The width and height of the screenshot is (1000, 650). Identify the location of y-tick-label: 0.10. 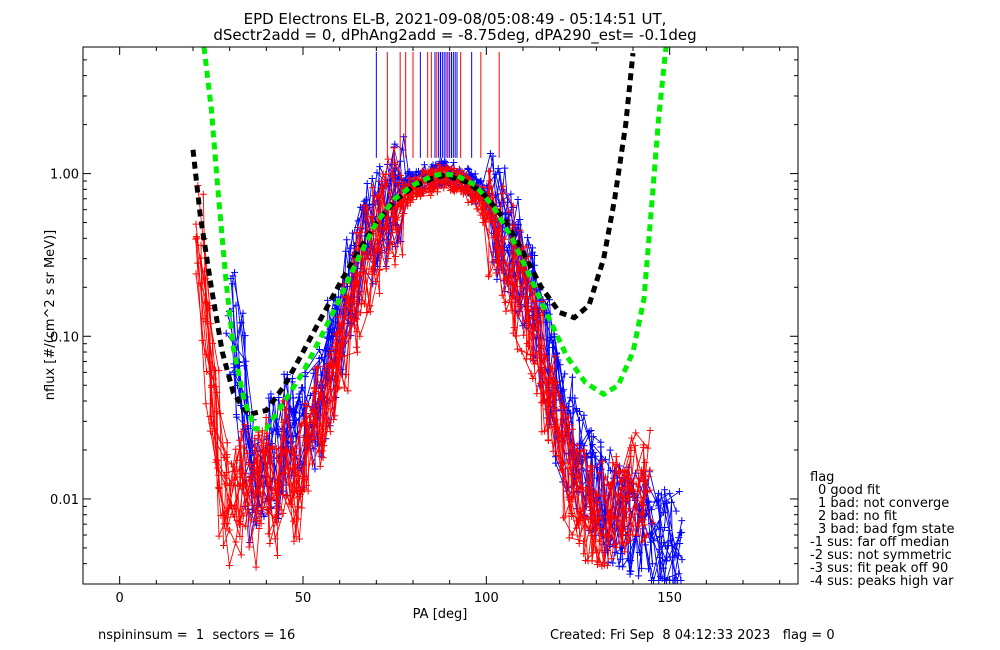
(64, 337).